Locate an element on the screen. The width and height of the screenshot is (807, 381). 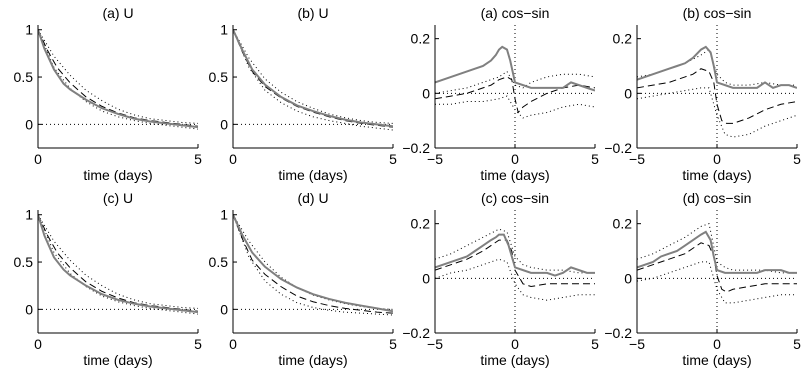
panel-4: 0 0.5 1 0 5 (c) U time (days) is located at coordinates (108, 279).